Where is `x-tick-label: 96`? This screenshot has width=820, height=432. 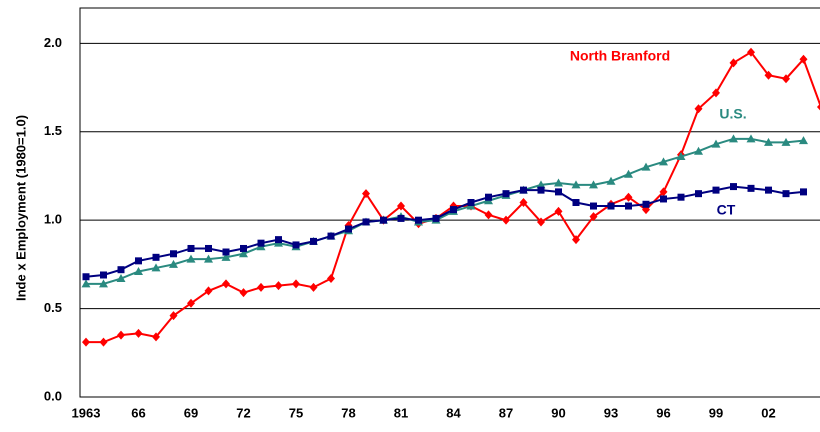 x-tick-label: 96 is located at coordinates (663, 412).